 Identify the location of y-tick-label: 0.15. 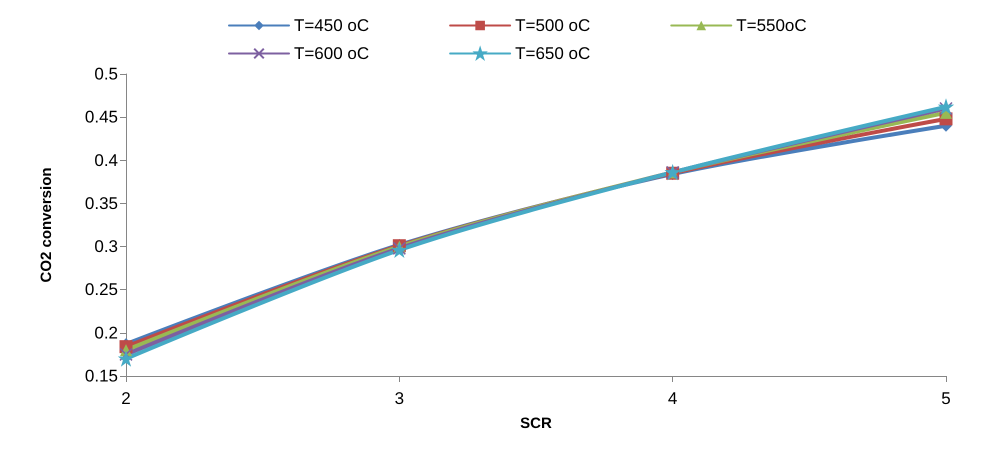
(101, 376).